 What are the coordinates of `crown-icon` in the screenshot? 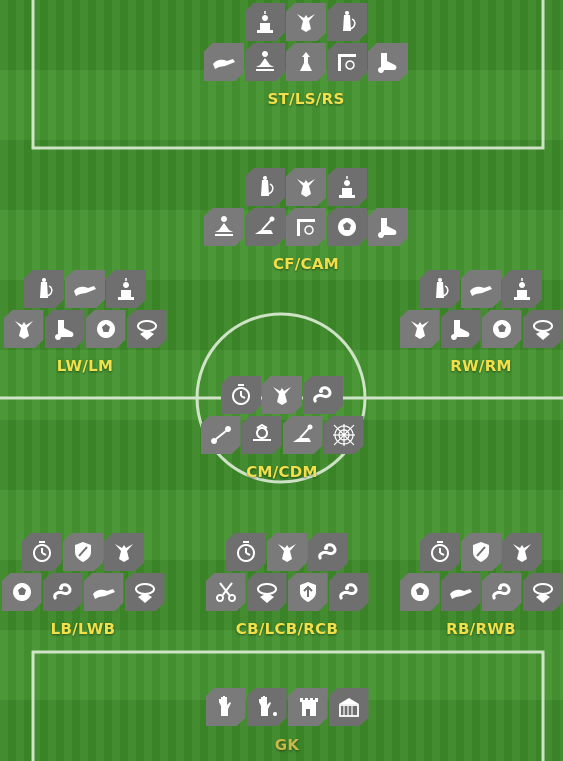 It's located at (261, 432).